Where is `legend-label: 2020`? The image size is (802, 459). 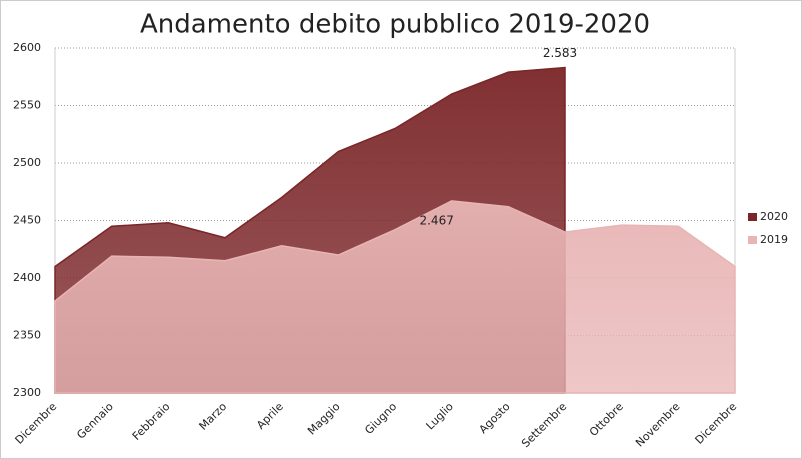 legend-label: 2020 is located at coordinates (774, 216).